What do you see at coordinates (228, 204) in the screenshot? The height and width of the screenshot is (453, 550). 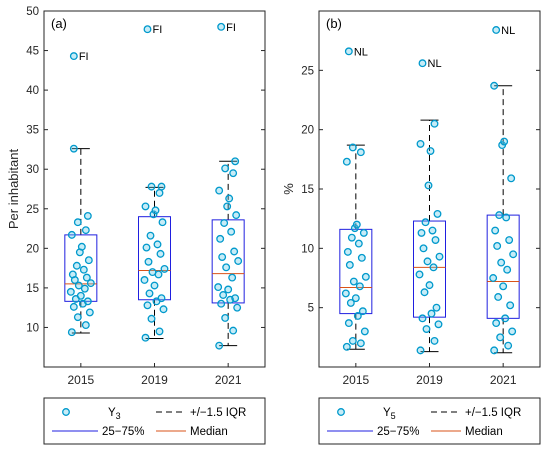 I see `box-2021: 2021 FI` at bounding box center [228, 204].